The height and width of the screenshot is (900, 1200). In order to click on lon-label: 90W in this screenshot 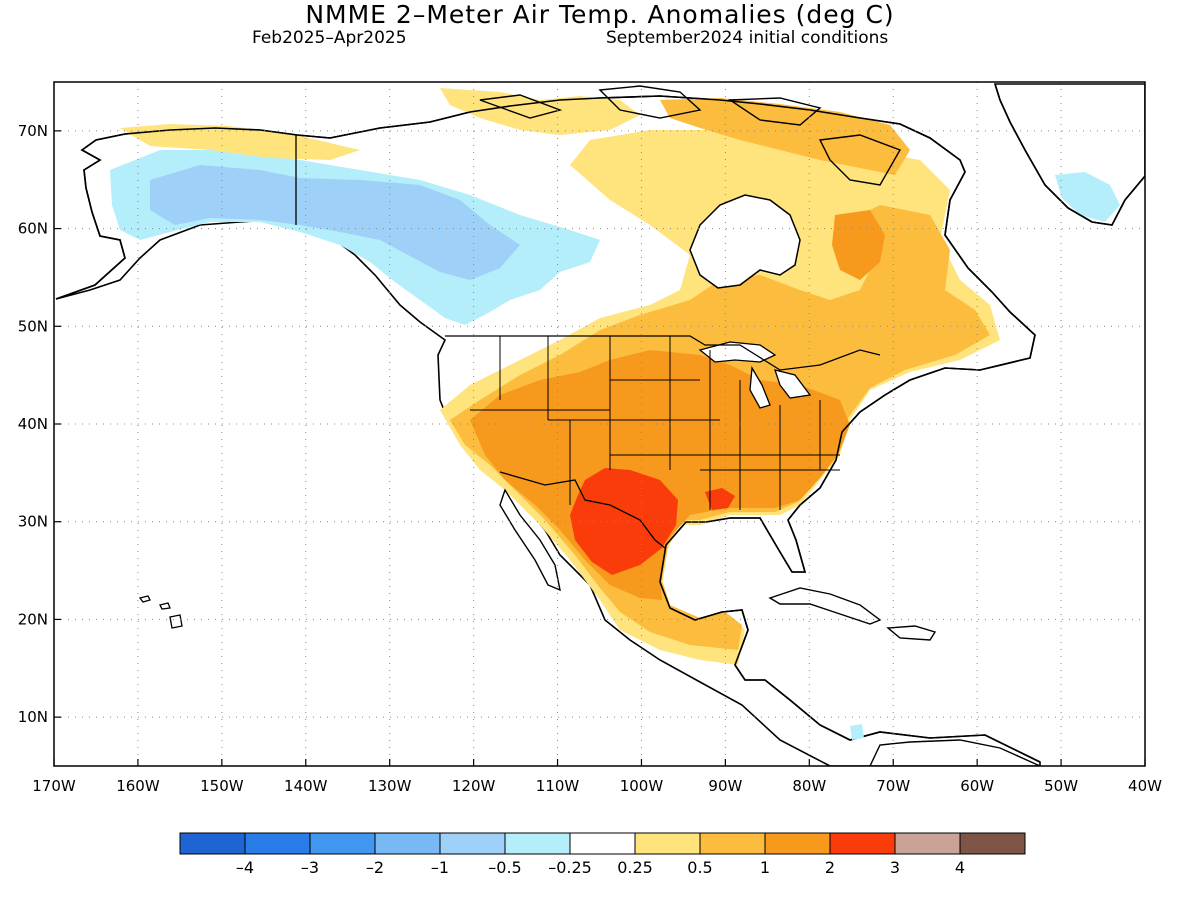, I will do `click(725, 786)`.